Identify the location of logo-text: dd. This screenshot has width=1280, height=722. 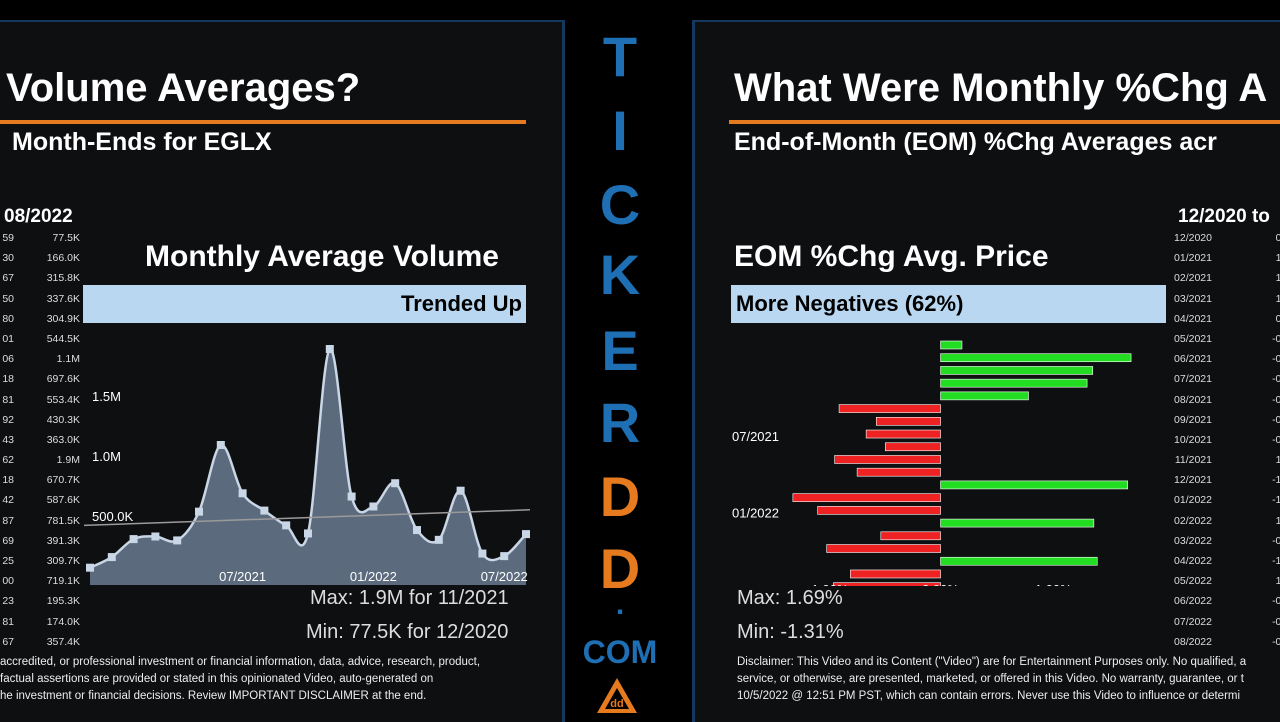
(616, 704).